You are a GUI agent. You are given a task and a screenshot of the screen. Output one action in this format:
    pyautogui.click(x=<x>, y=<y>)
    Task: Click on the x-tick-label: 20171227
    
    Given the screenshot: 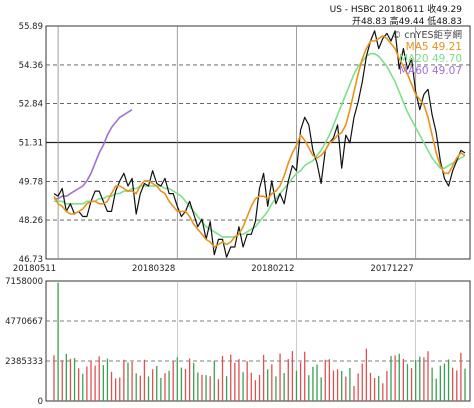 What is the action you would take?
    pyautogui.click(x=391, y=269)
    